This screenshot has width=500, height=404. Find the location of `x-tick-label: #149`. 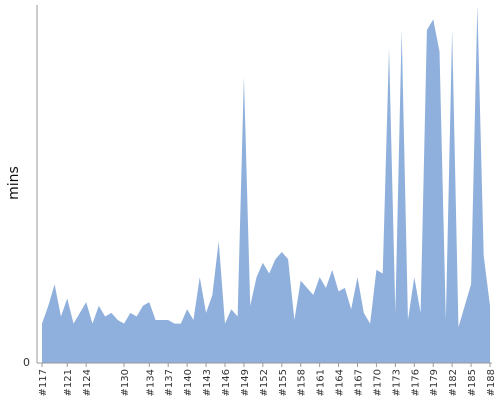

x-tick-label: #149 is located at coordinates (245, 382).